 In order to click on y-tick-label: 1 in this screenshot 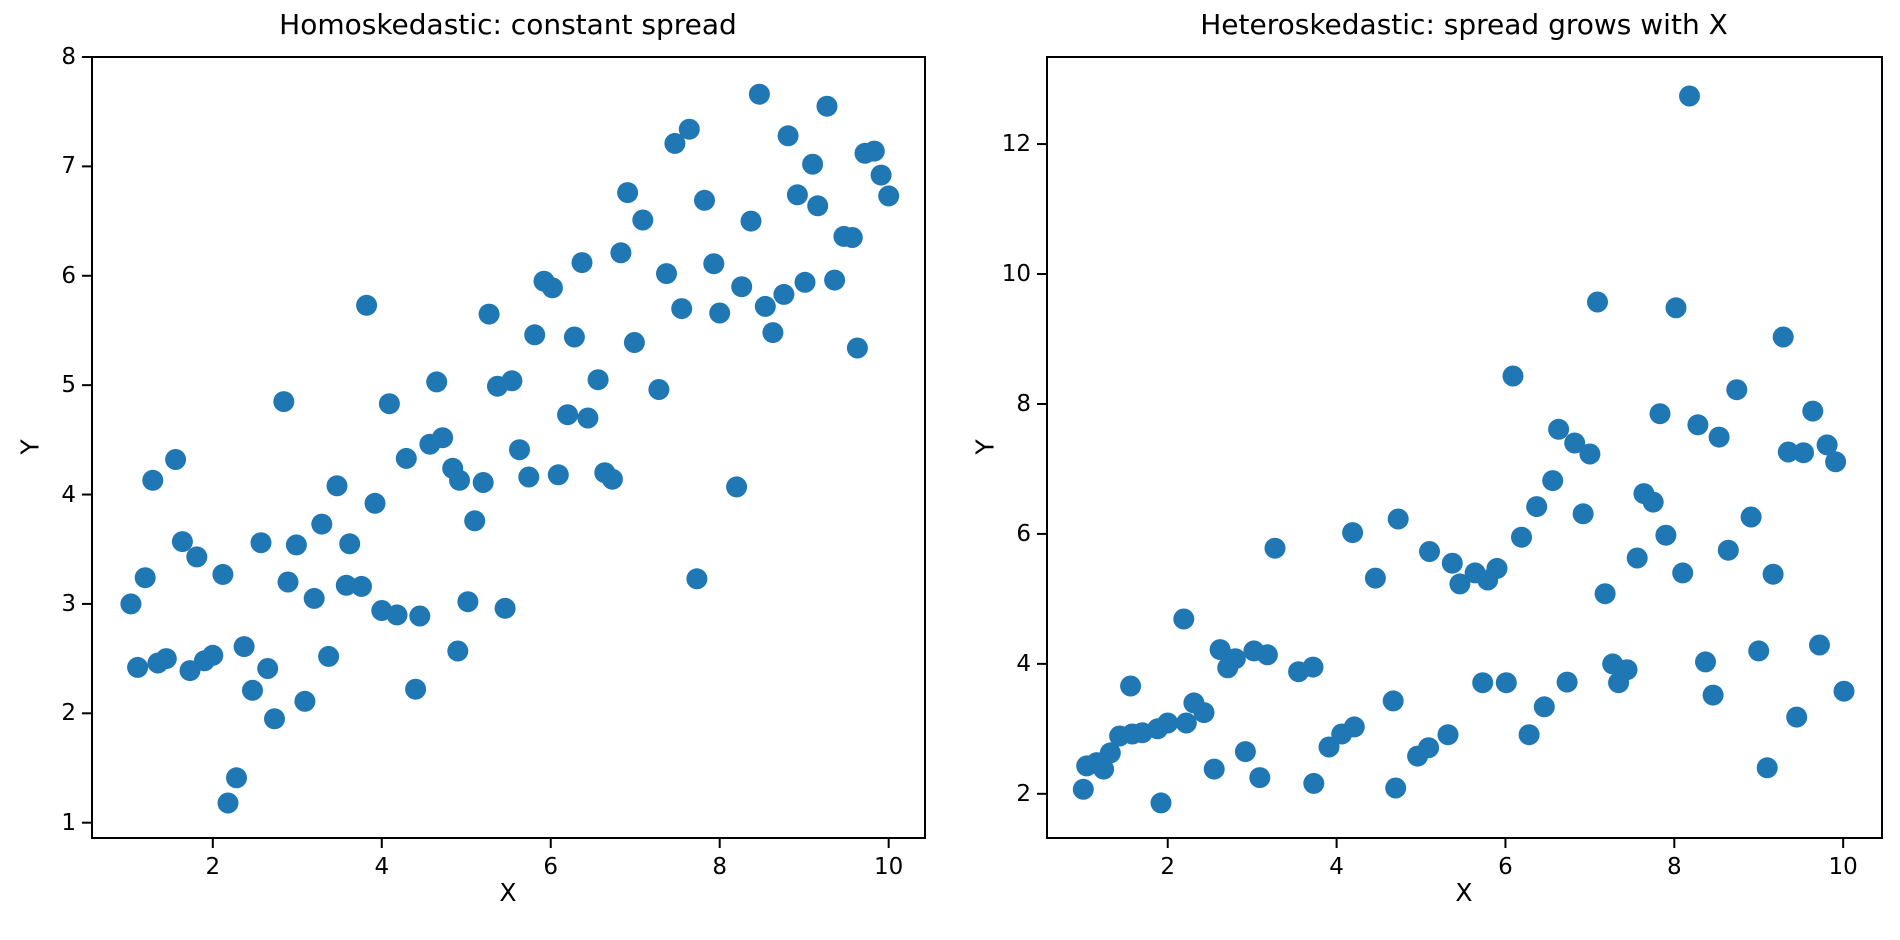, I will do `click(68, 822)`.